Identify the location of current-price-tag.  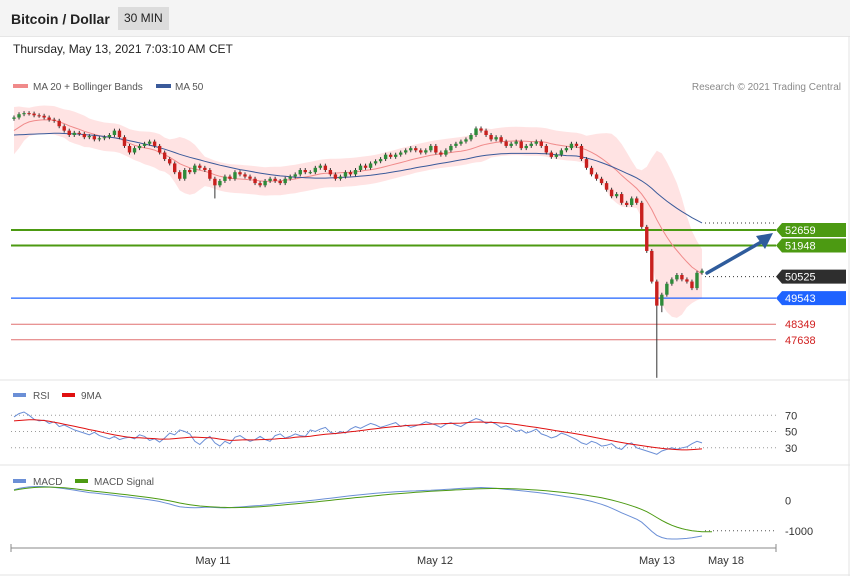
(811, 276).